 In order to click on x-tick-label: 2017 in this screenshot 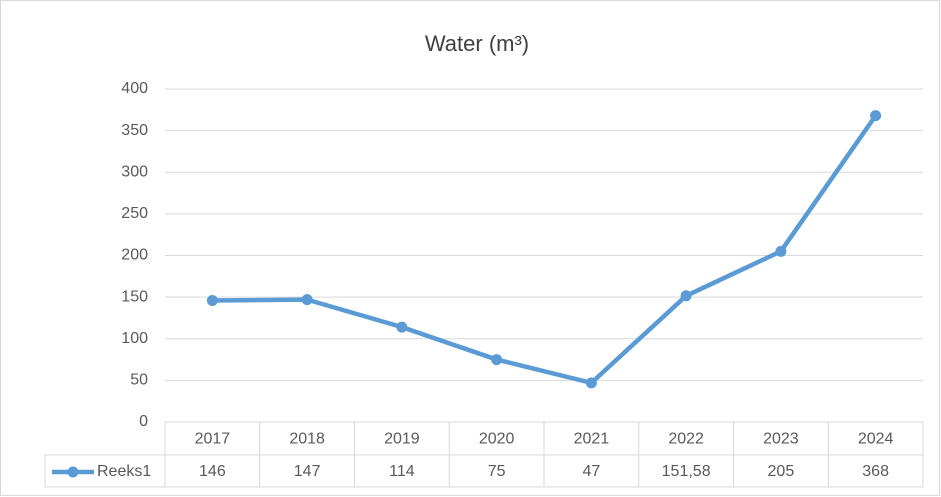, I will do `click(213, 439)`.